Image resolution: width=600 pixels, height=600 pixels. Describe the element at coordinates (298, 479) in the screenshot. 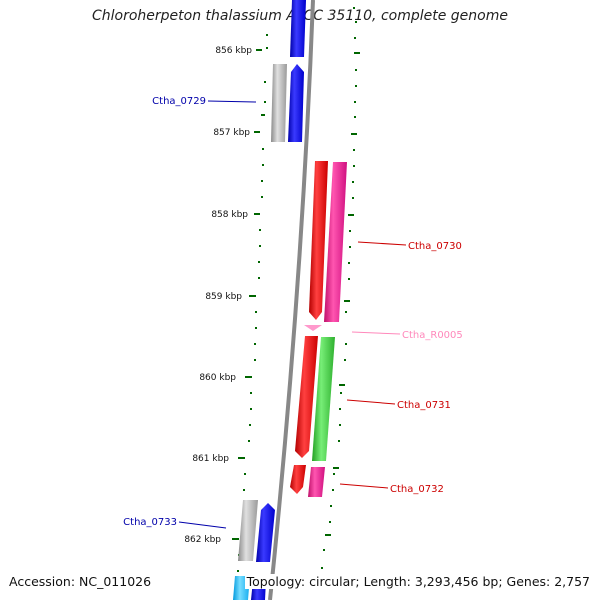

I see `gene-ctha-0732-red` at that location.